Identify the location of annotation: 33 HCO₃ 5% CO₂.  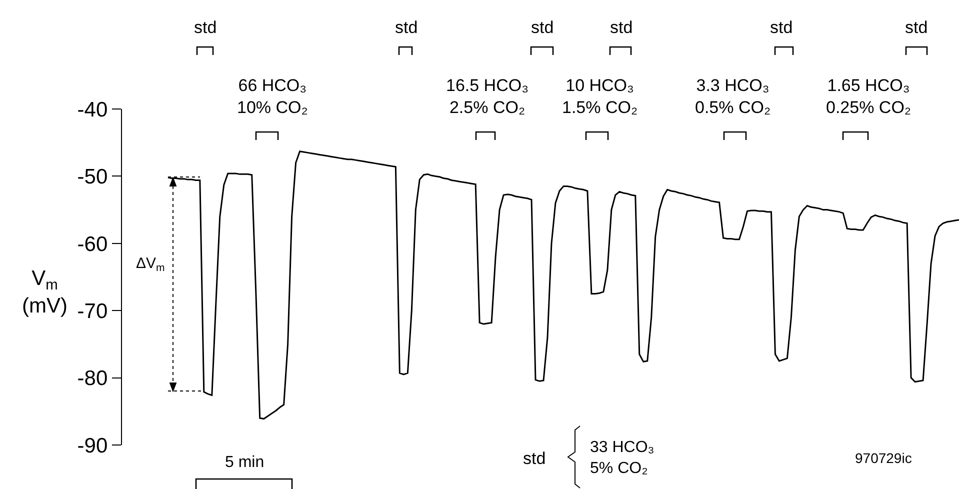
(622, 458).